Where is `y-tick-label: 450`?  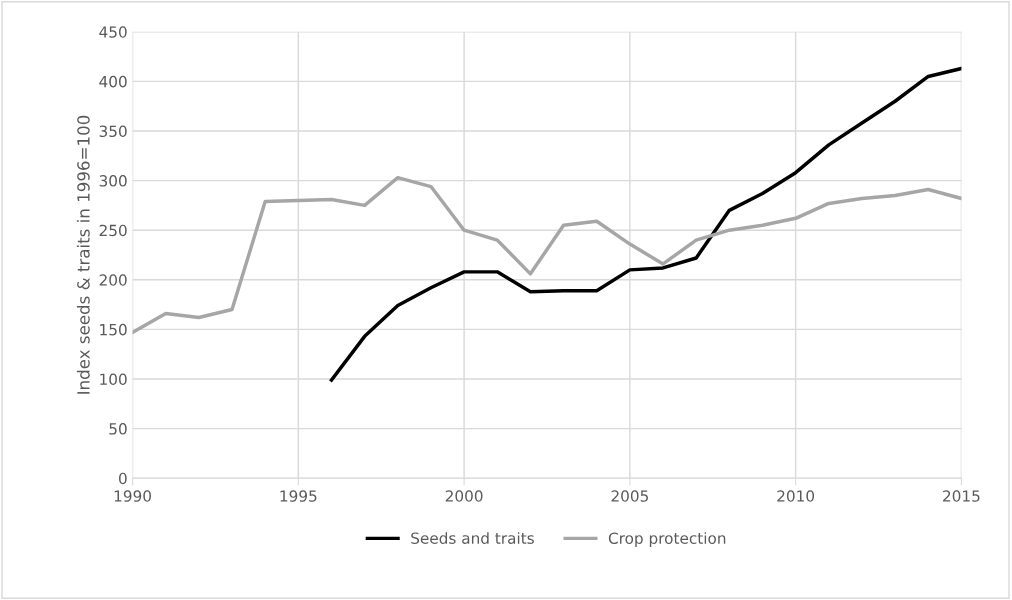 y-tick-label: 450 is located at coordinates (113, 32).